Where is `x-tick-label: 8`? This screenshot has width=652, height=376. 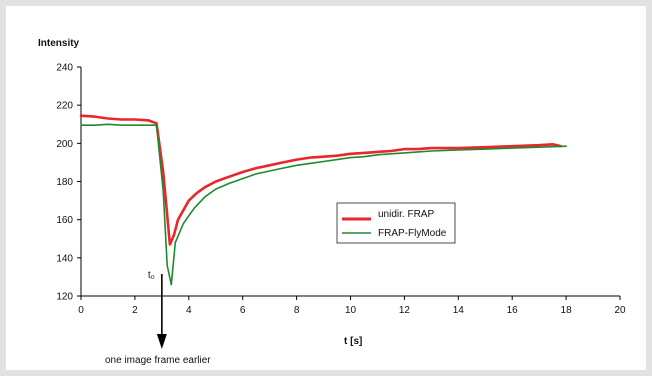 x-tick-label: 8 is located at coordinates (297, 310).